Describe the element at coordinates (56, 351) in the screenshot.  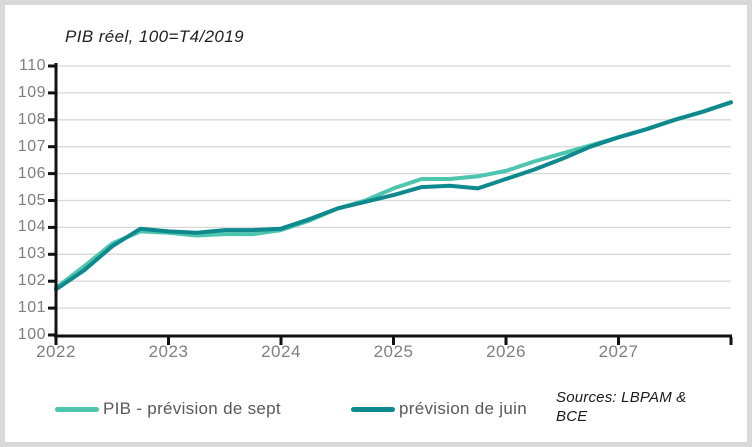
I see `x-tick-label-2022: 2022` at that location.